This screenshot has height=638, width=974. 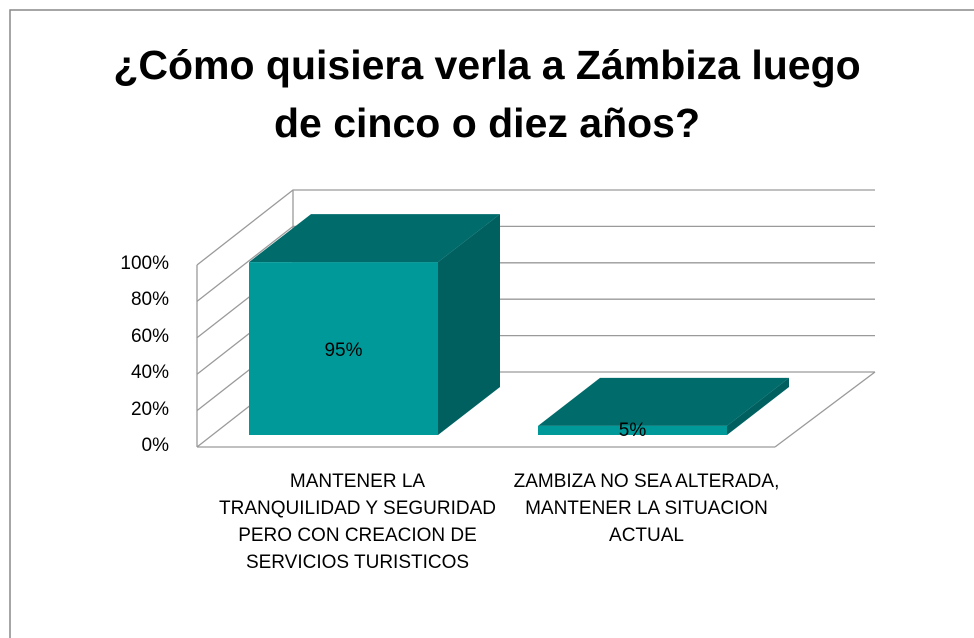 I want to click on y-tick-label: 20%, so click(x=149, y=409).